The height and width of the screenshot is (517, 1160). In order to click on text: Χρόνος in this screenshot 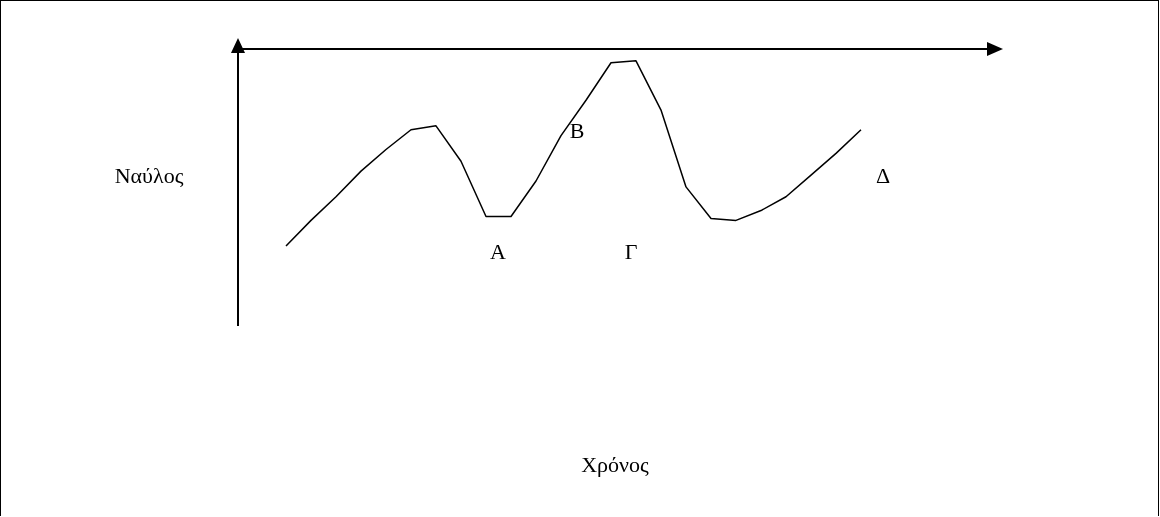, I will do `click(615, 464)`.